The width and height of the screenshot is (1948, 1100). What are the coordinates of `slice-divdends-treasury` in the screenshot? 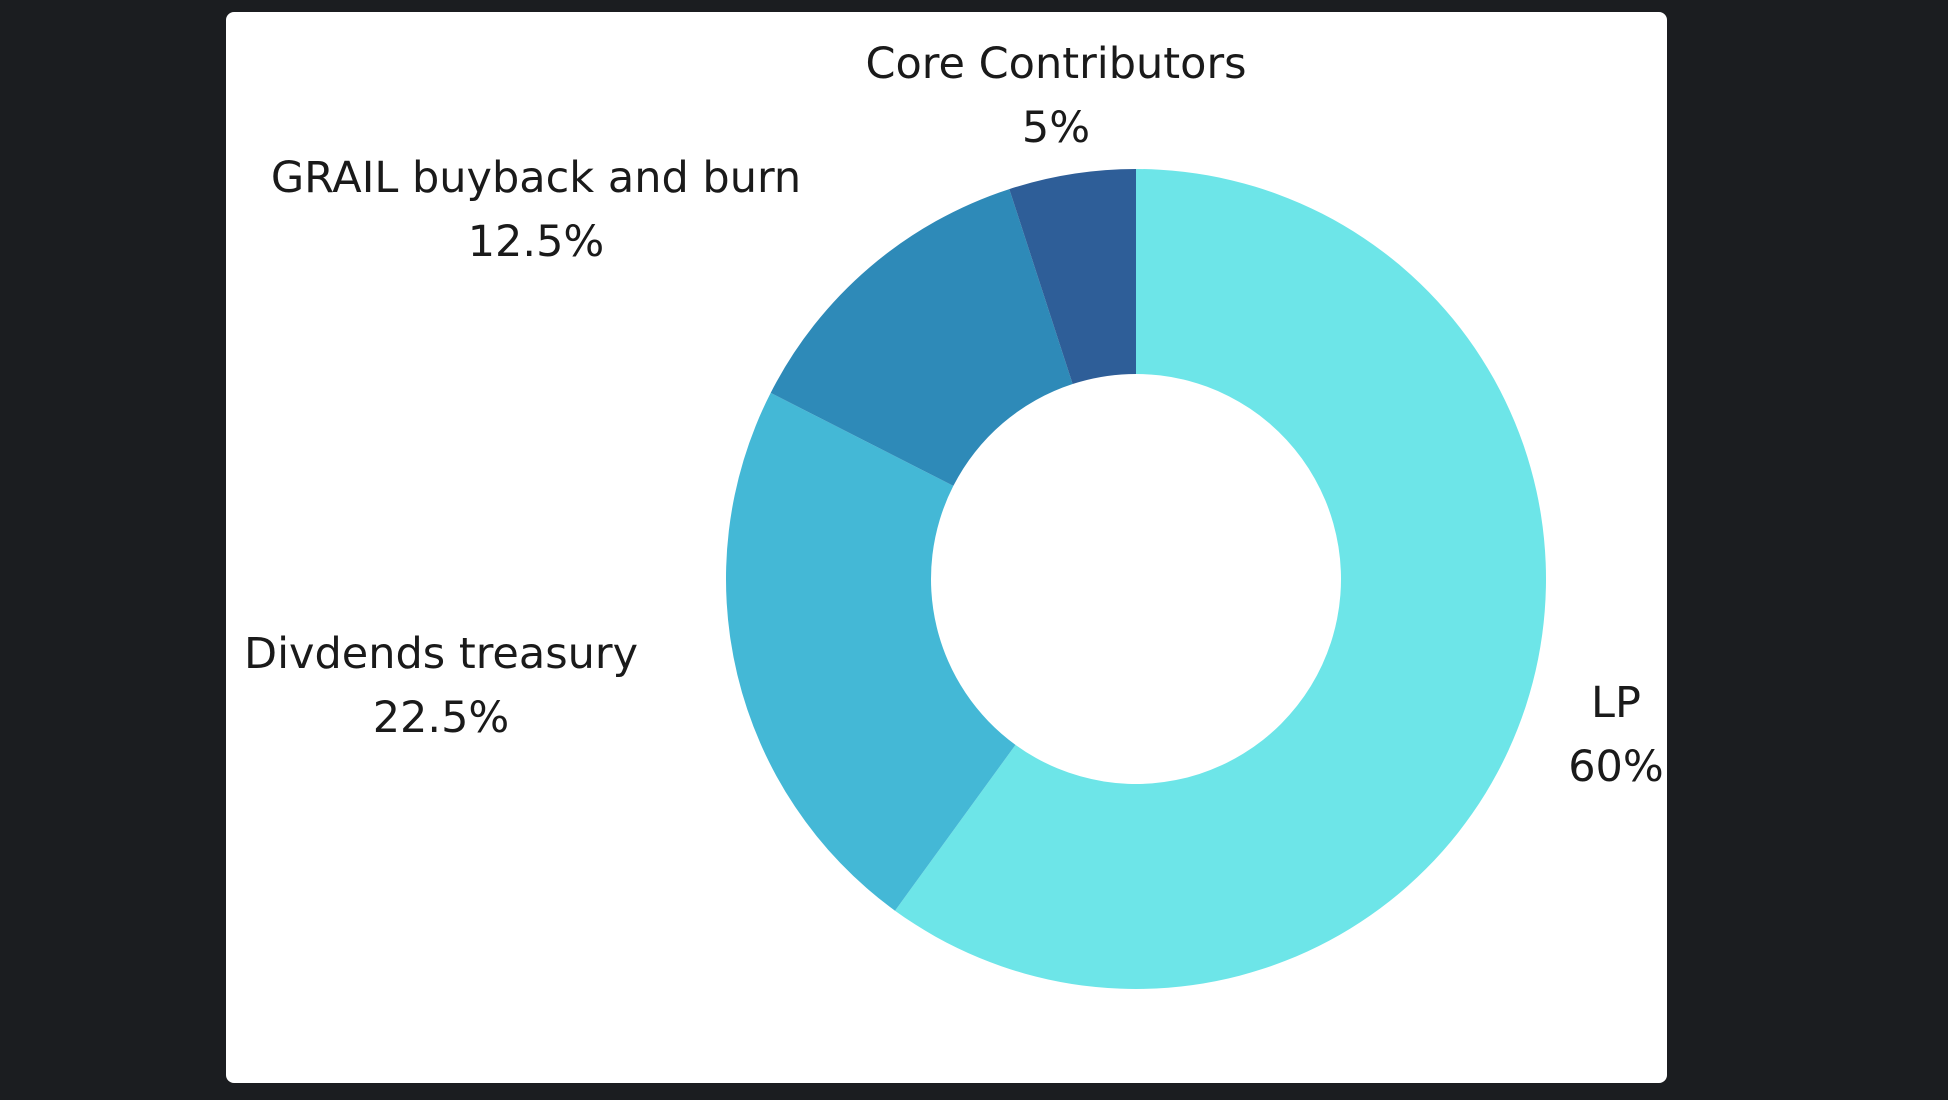 It's located at (871, 651).